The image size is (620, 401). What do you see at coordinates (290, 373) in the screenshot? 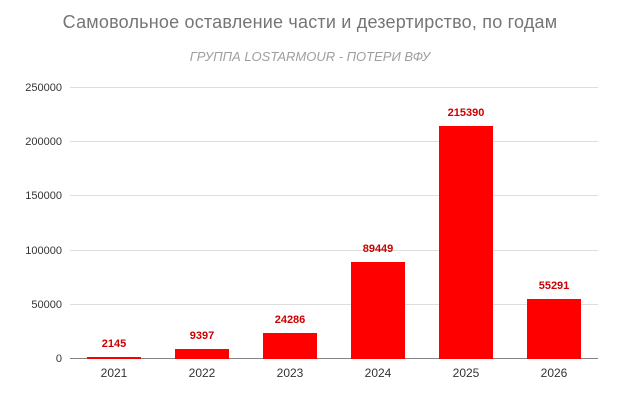
I see `x-axis-tick-label: 2023` at bounding box center [290, 373].